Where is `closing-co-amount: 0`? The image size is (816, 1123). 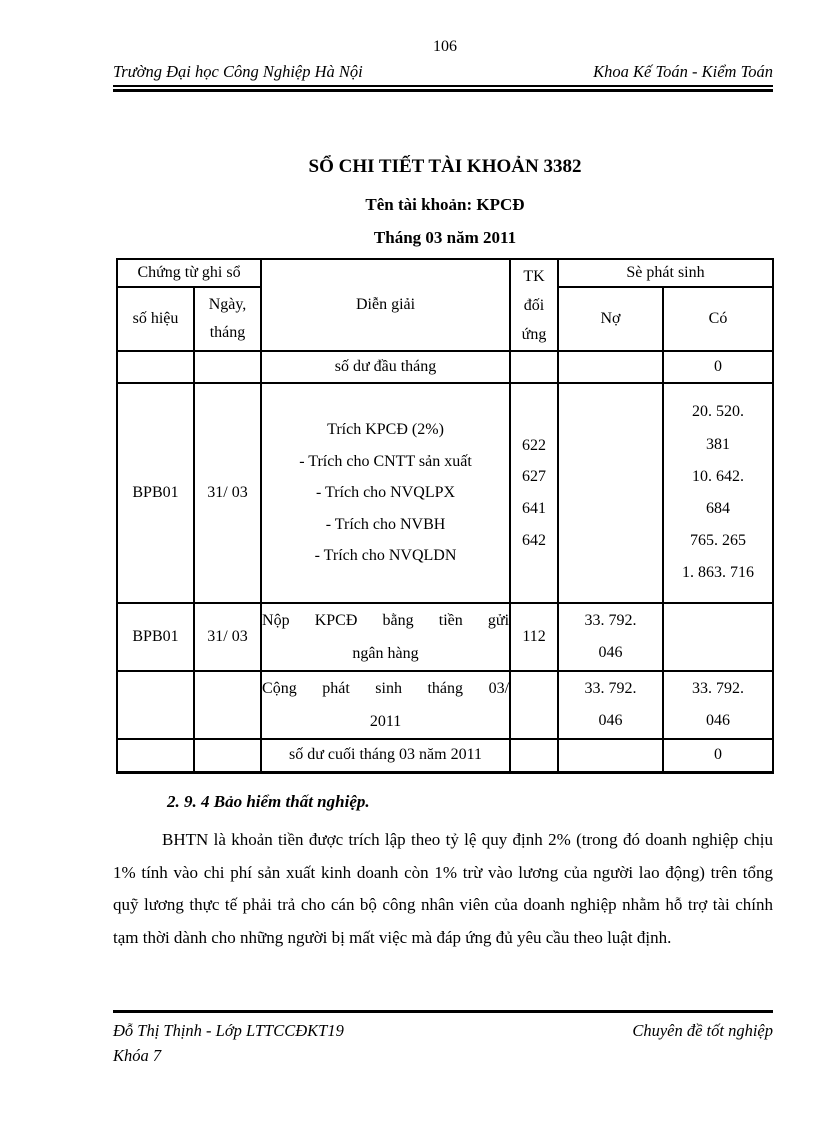
closing-co-amount: 0 is located at coordinates (718, 755).